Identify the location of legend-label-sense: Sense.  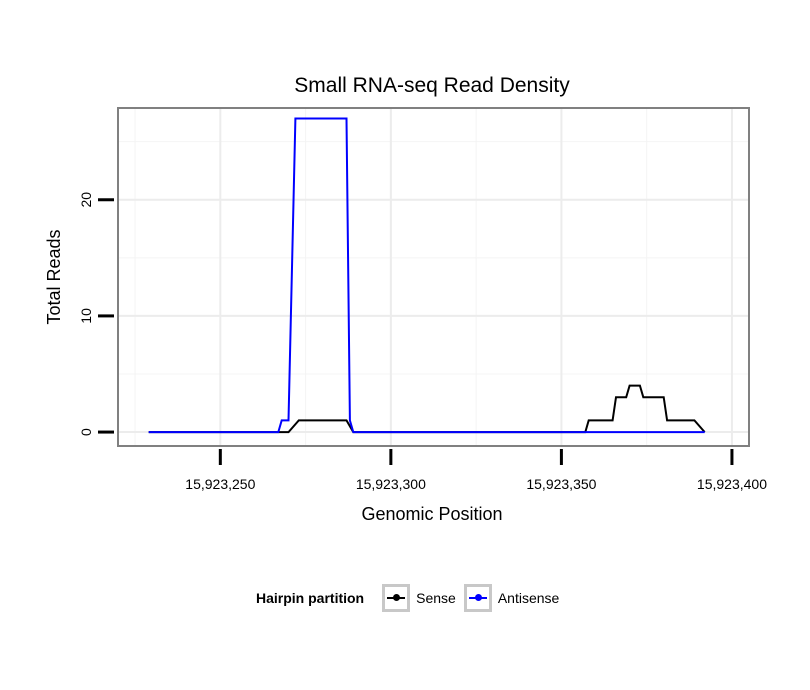
(436, 598).